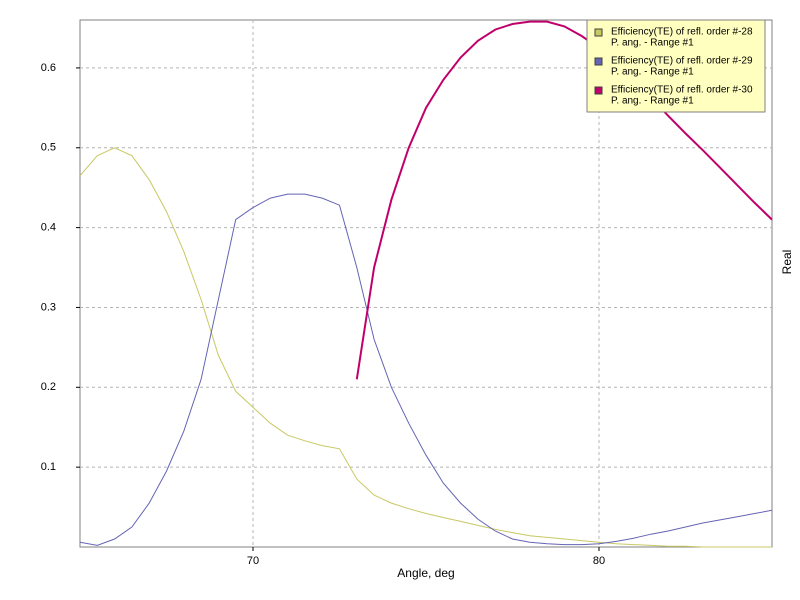  Describe the element at coordinates (253, 561) in the screenshot. I see `x-tick-label: 70` at that location.